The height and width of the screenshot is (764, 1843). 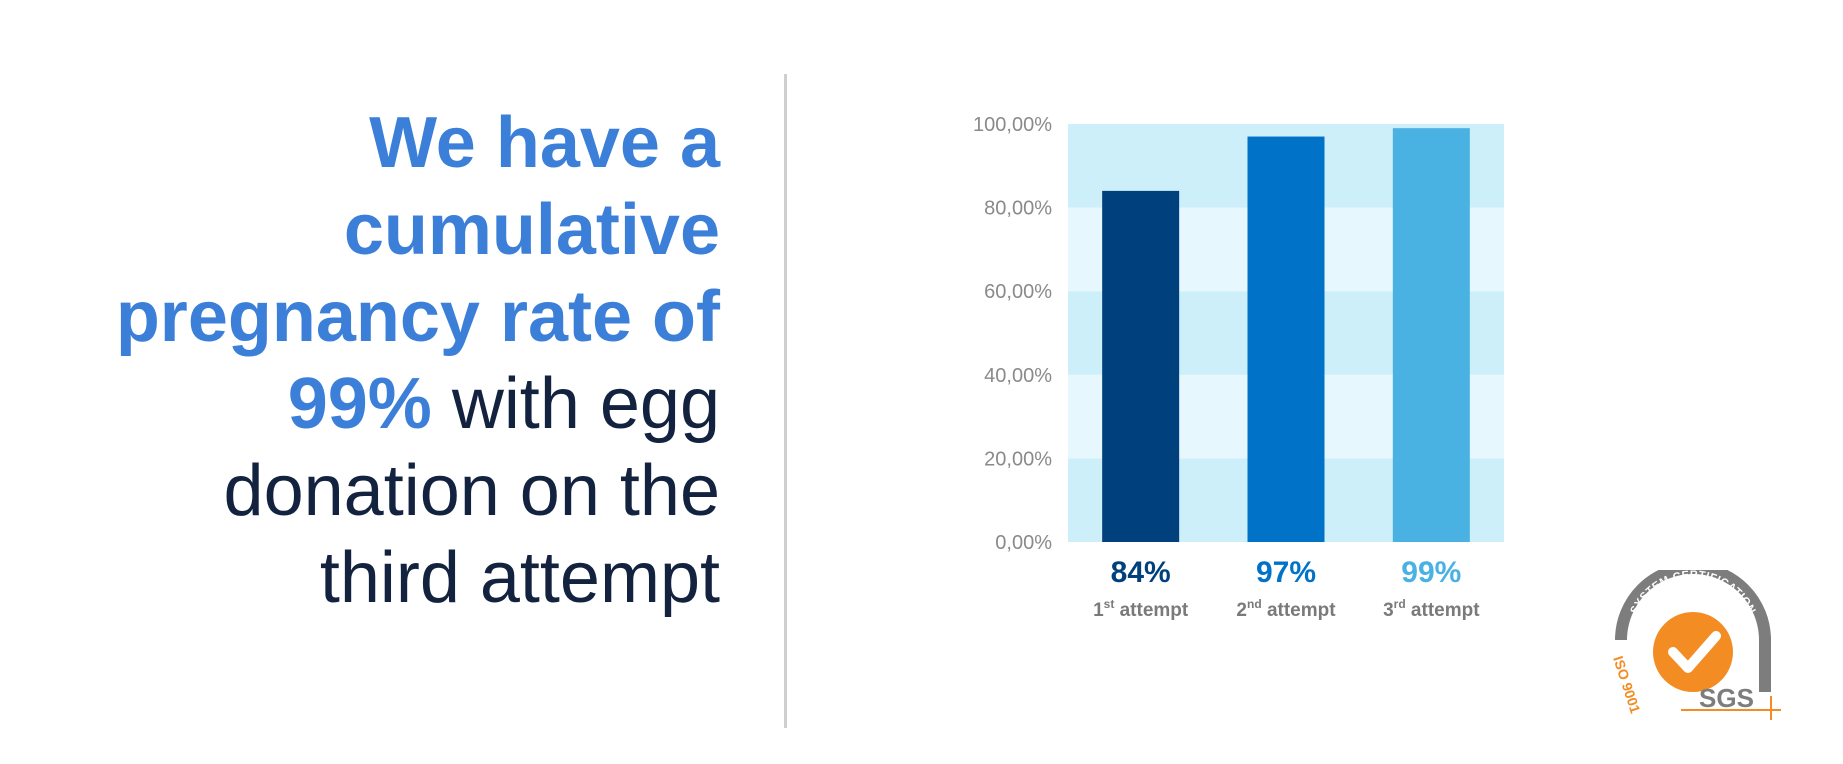 What do you see at coordinates (417, 317) in the screenshot?
I see `headline-line-3: pregnancy rate of` at bounding box center [417, 317].